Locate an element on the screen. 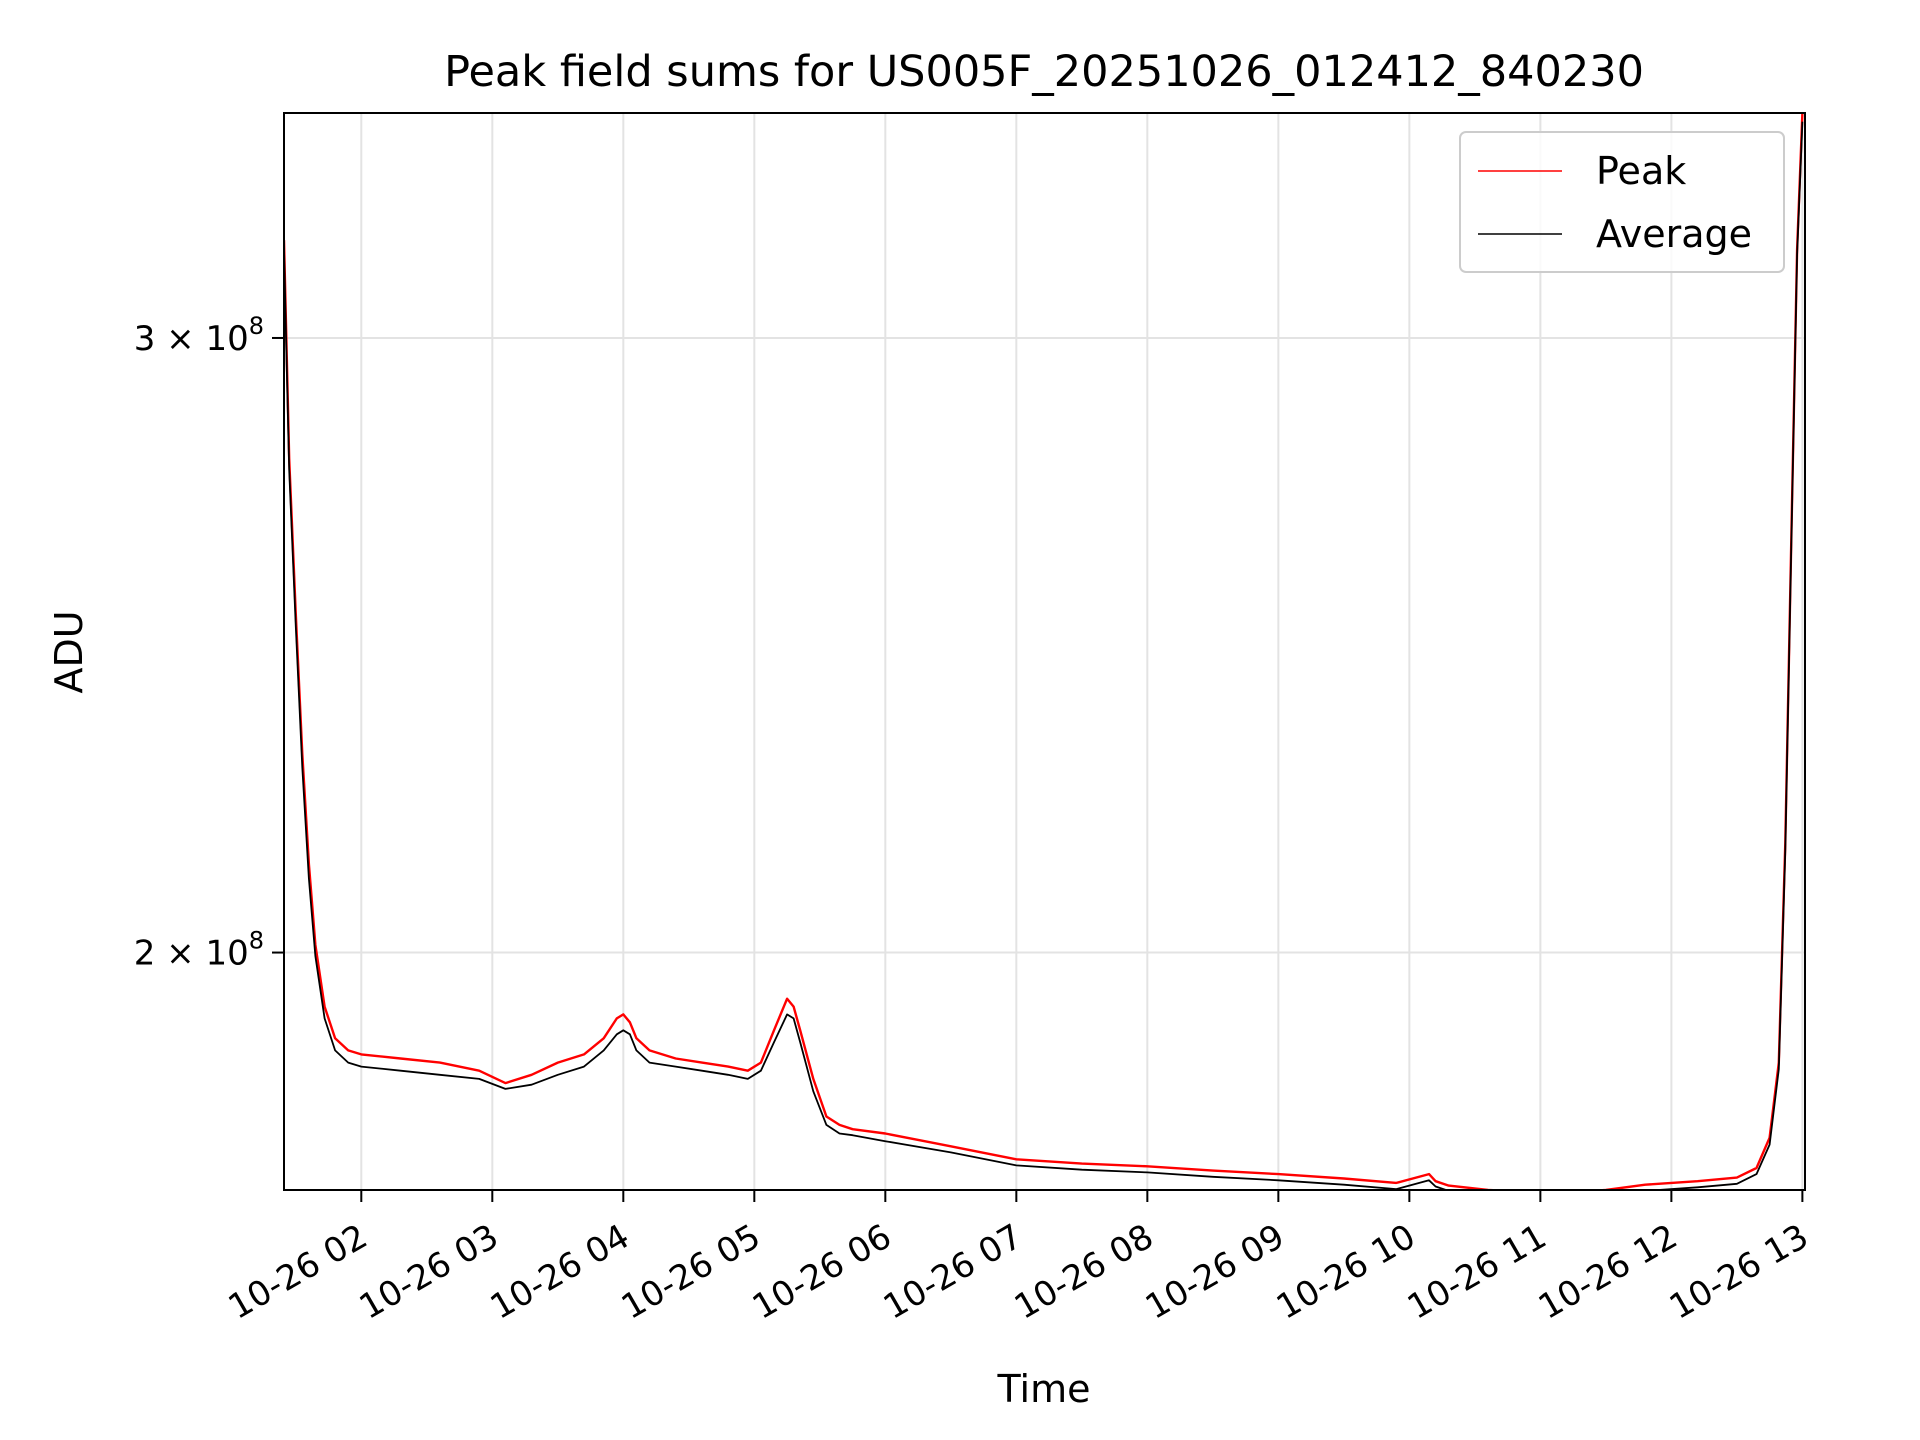 The image size is (1920, 1440). y-axis: 2 × 108 3 × 108 is located at coordinates (209, 643).